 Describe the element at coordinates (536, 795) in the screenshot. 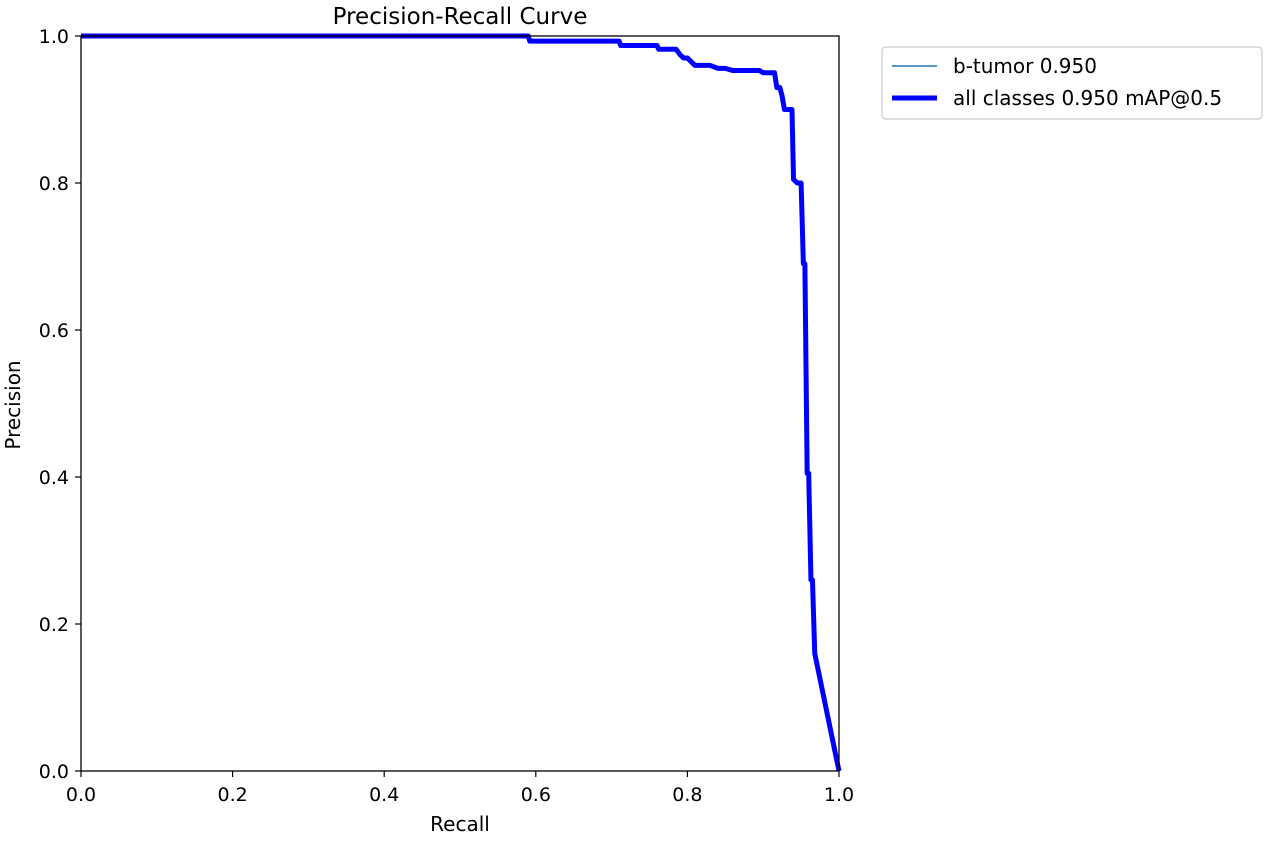

I see `x-tick-label-3: 0.6` at that location.